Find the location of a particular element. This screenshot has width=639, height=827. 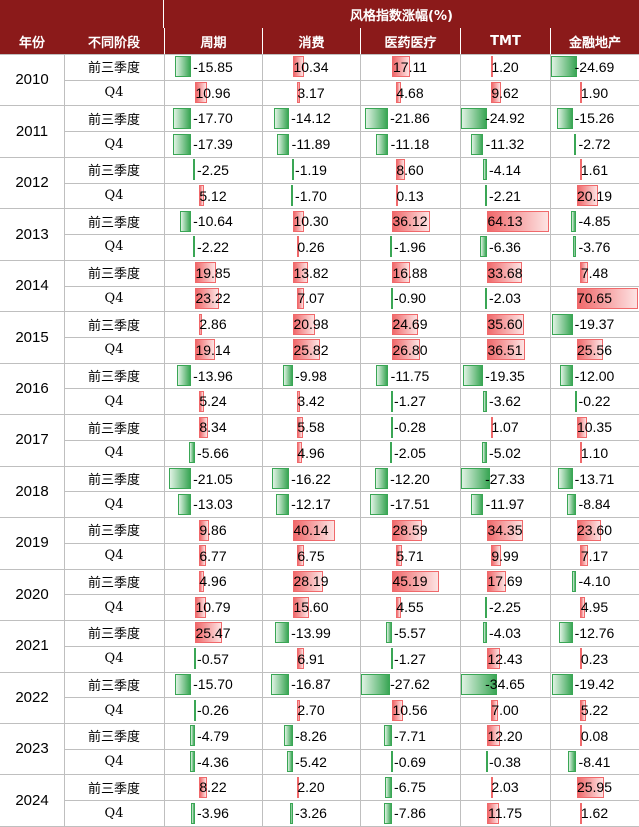

value-label-cyclical: 10.96 is located at coordinates (213, 92).